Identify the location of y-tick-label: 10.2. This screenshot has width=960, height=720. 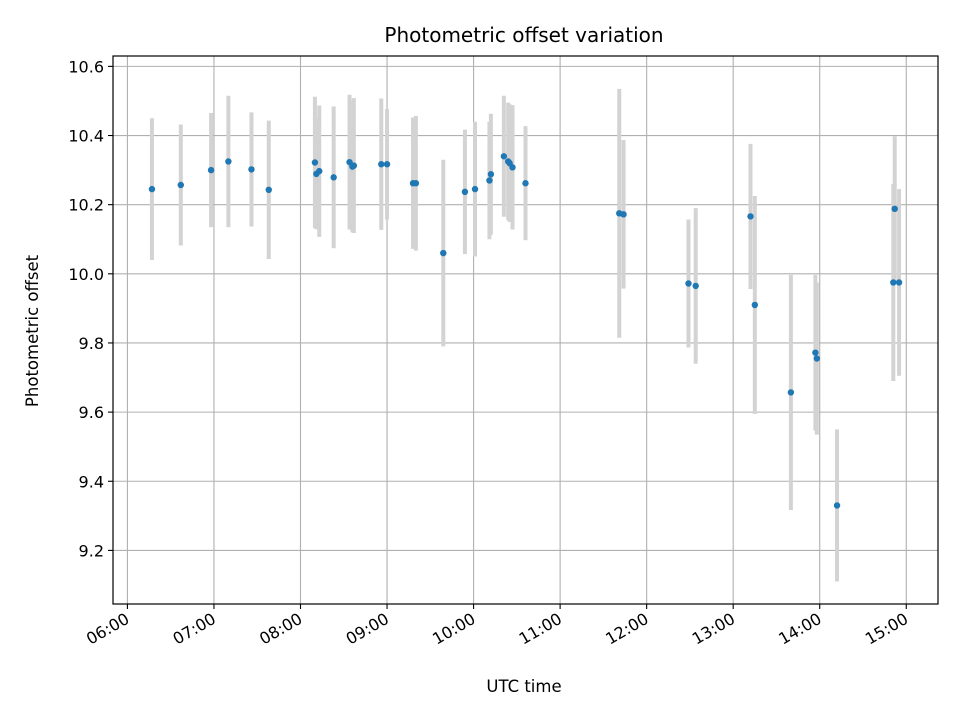
(86, 205).